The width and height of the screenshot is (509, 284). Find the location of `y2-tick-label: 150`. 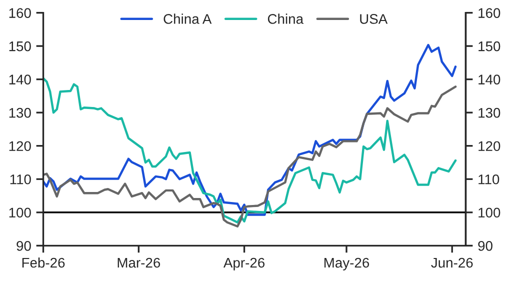

y2-tick-label: 150 is located at coordinates (489, 46).